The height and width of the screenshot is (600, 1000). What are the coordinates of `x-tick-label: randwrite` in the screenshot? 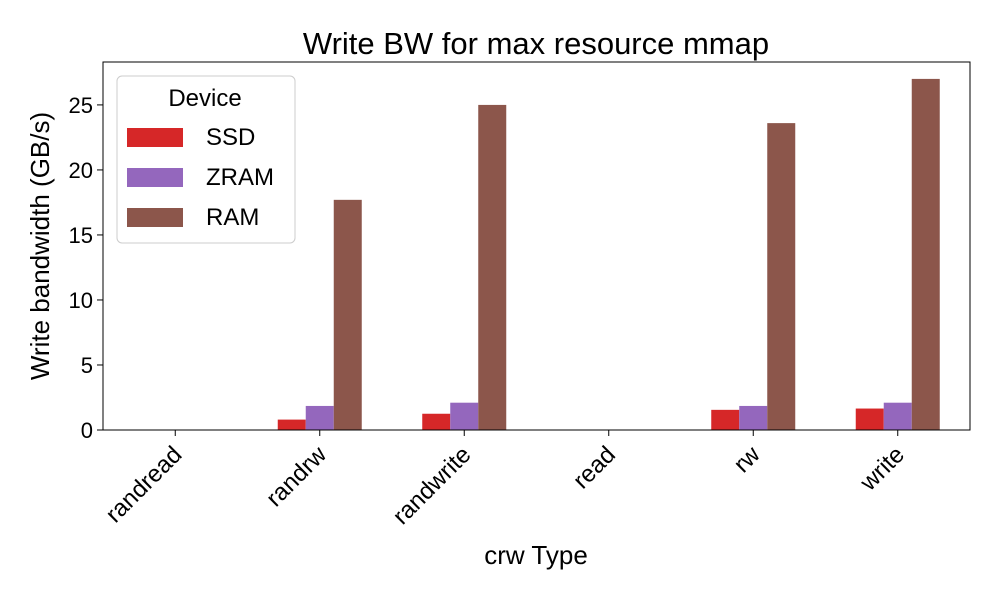 It's located at (432, 485).